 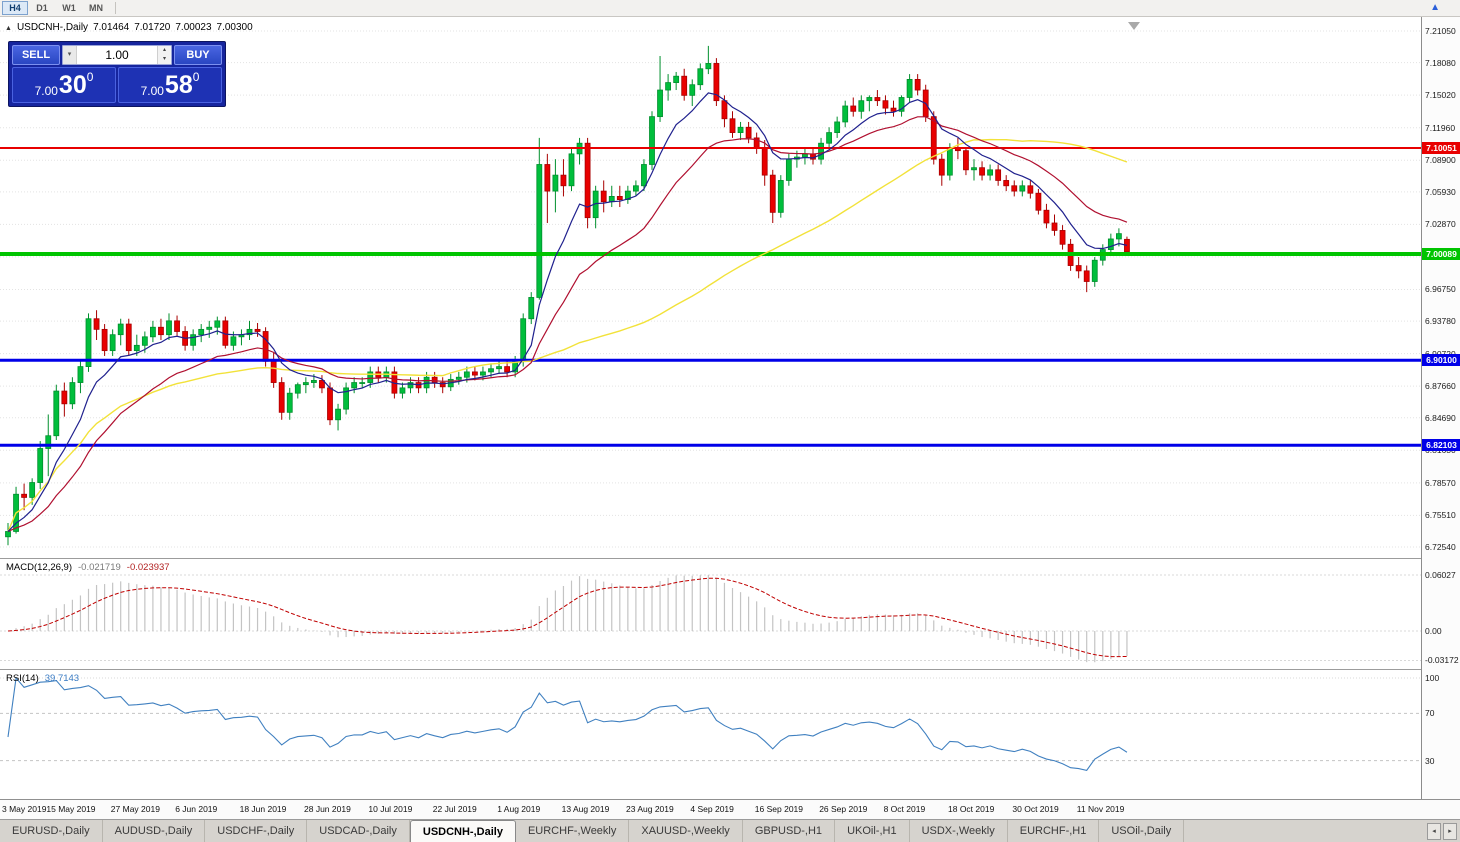 I want to click on macd-value: -0.021719, so click(x=99, y=567).